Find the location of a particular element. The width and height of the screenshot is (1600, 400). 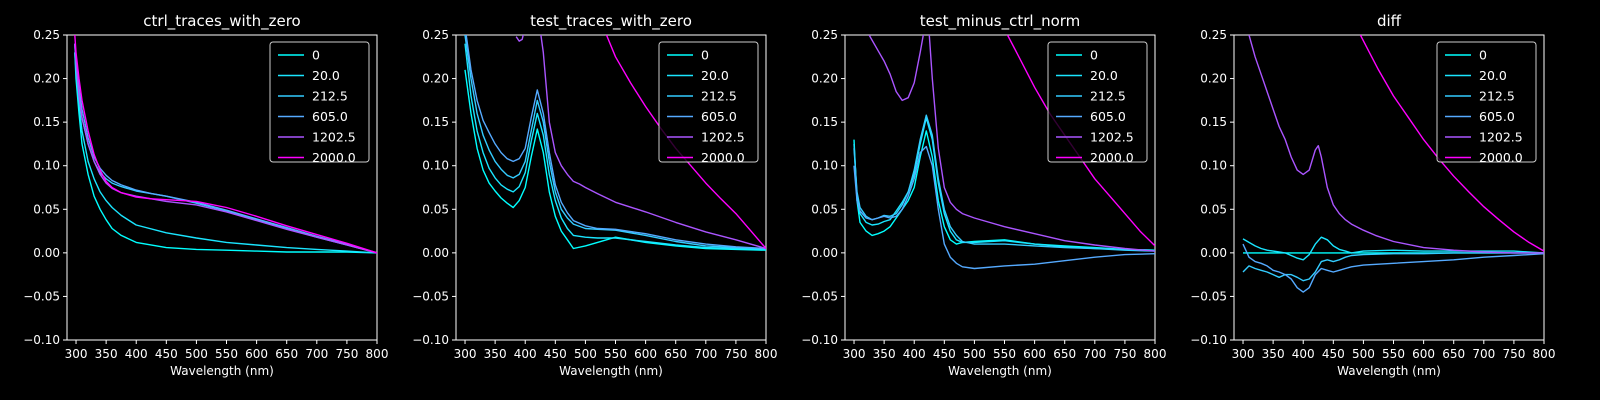

x-tick-label: 650 is located at coordinates (1453, 354).